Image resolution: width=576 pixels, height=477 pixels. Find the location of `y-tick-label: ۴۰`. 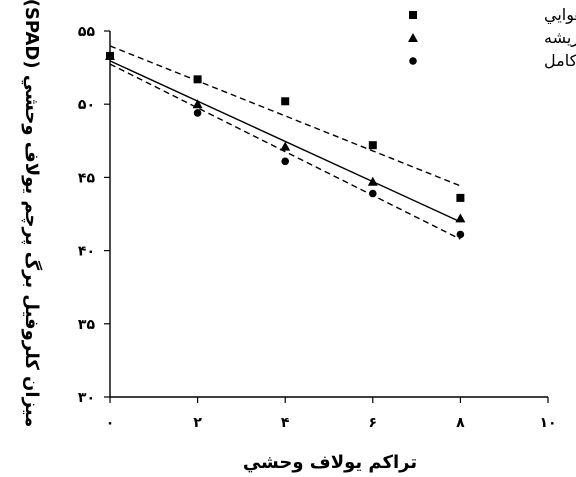

y-tick-label: ۴۰ is located at coordinates (86, 252).